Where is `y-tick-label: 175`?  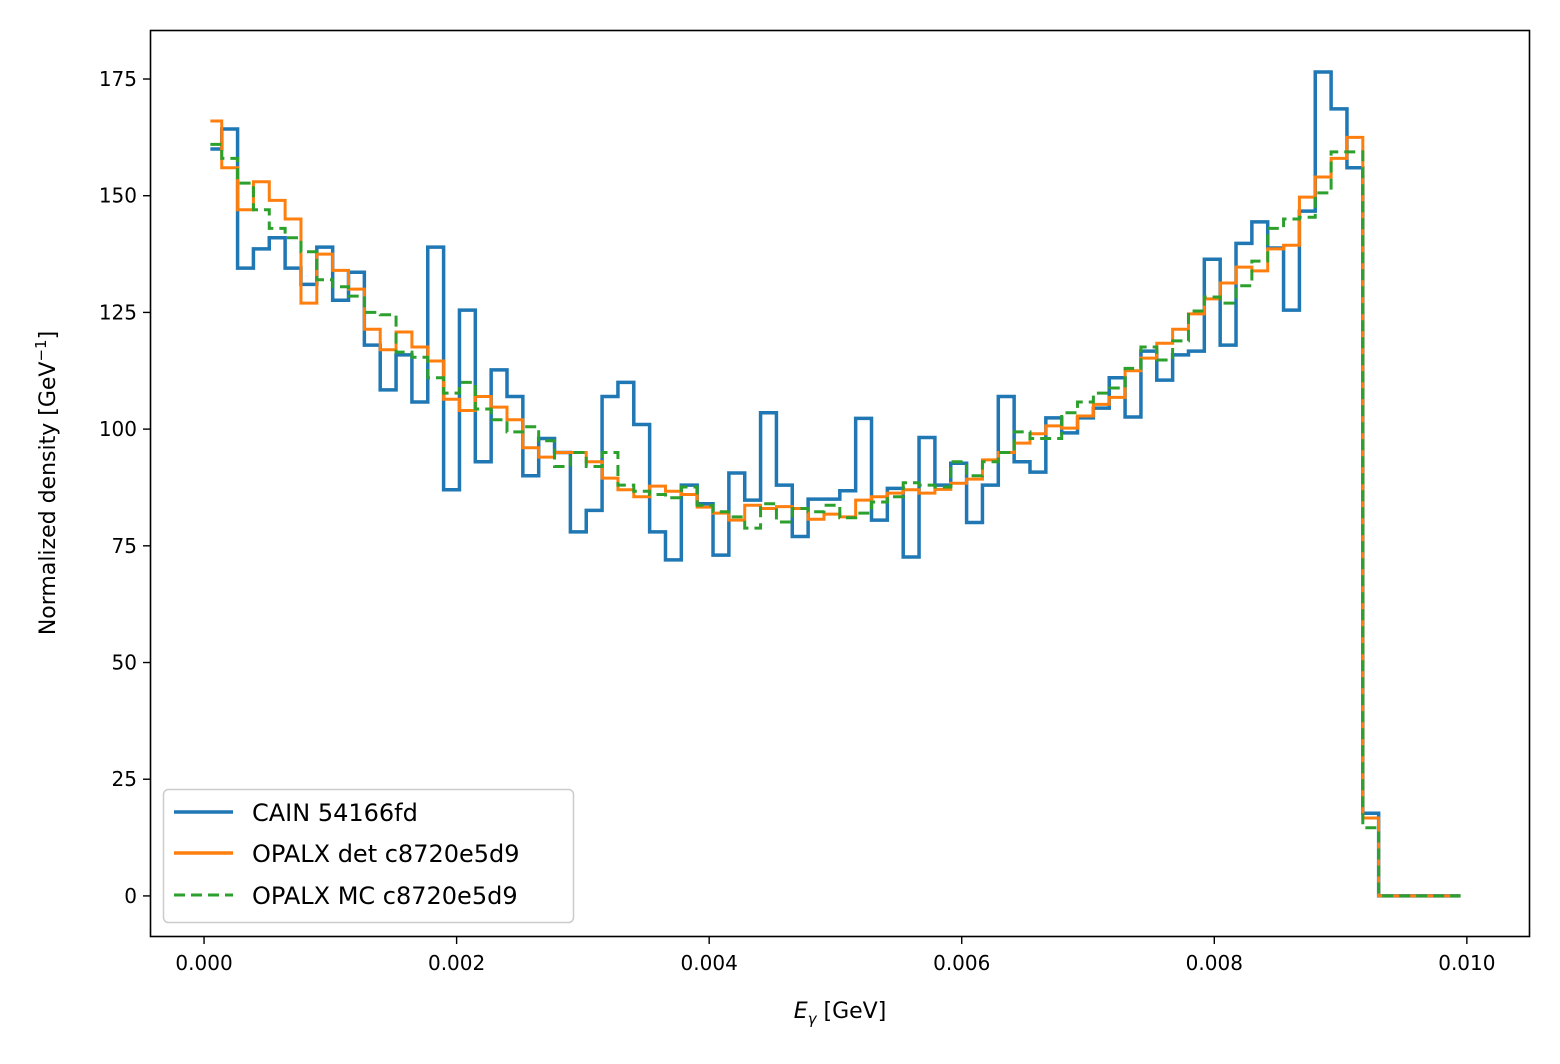 y-tick-label: 175 is located at coordinates (118, 79).